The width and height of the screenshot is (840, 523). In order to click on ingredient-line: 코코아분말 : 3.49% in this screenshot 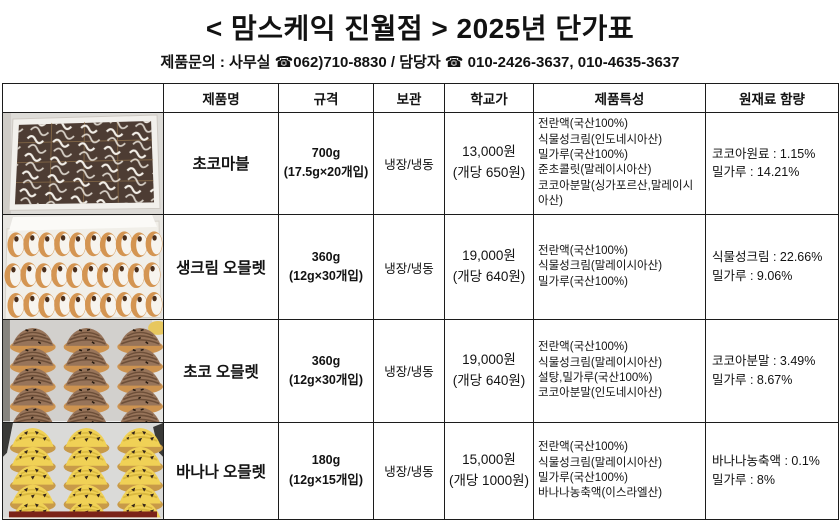, I will do `click(764, 361)`.